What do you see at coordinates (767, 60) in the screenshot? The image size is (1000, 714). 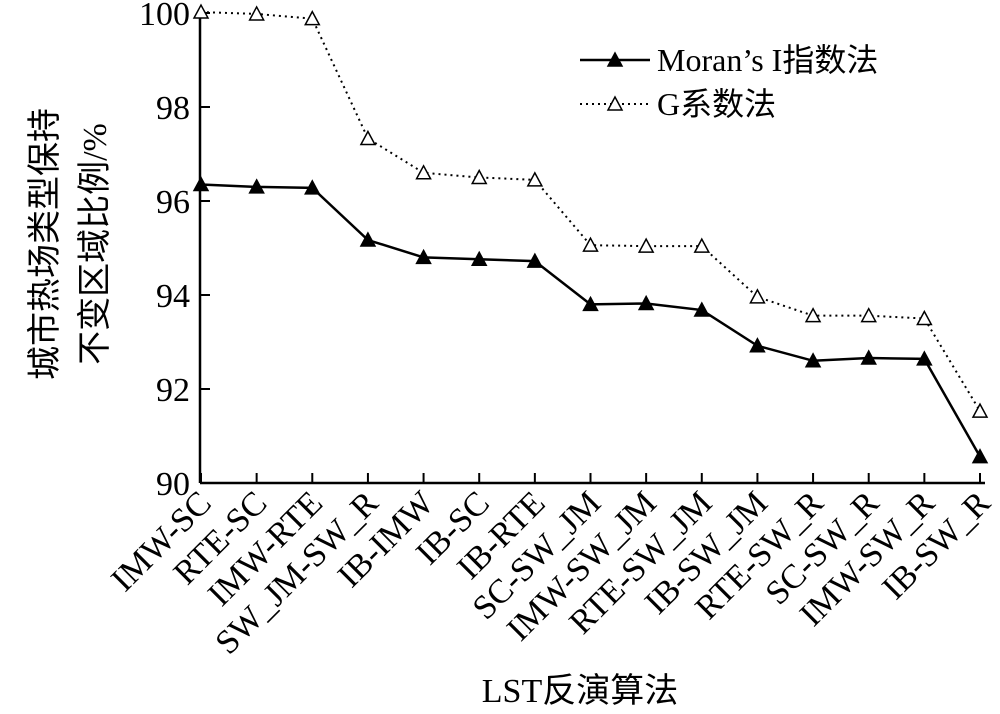 I see `legend-label-moran: Moran’s I指数法` at bounding box center [767, 60].